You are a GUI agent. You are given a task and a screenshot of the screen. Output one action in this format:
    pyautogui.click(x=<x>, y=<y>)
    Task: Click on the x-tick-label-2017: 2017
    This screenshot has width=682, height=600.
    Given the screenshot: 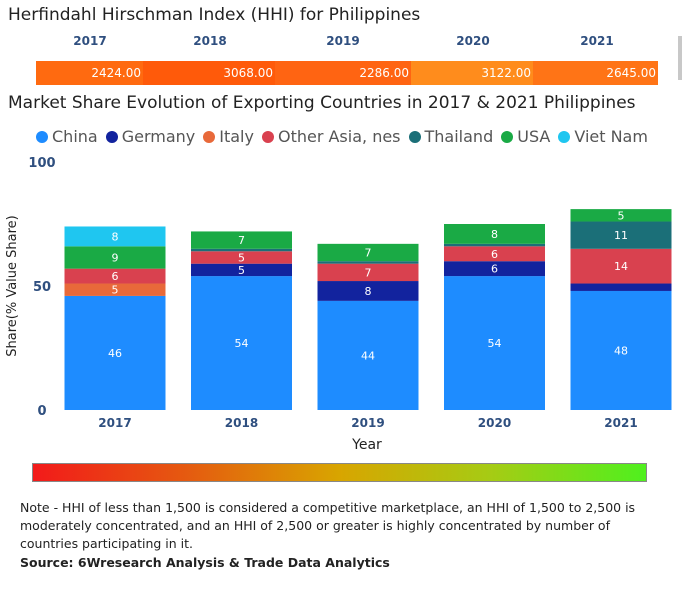 What is the action you would take?
    pyautogui.click(x=114, y=423)
    